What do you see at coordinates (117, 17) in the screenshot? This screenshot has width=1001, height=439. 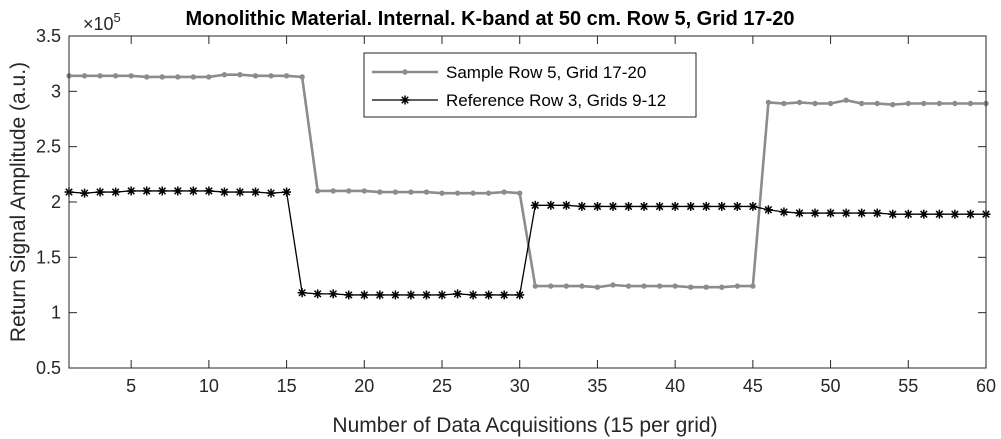 I see `y-multiplier-exponent: 5` at bounding box center [117, 17].